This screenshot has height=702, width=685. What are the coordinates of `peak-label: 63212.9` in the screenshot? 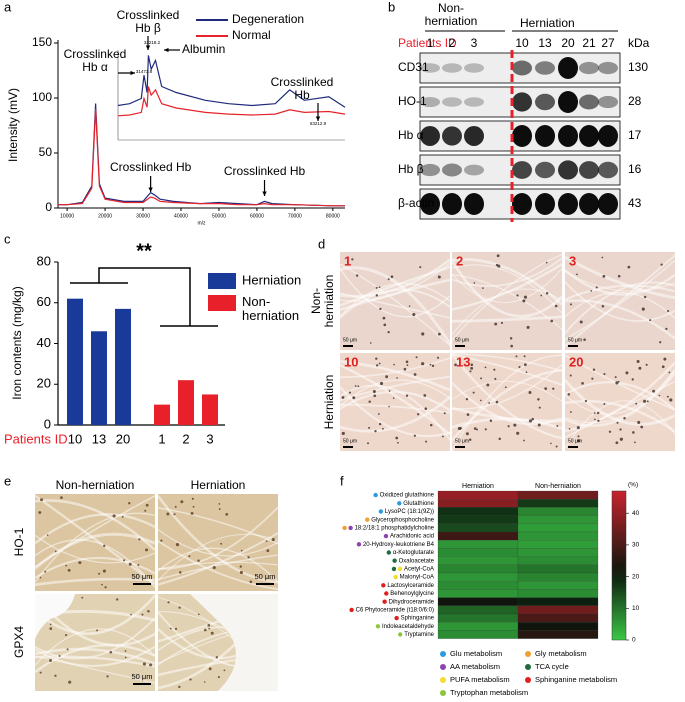 It's located at (318, 123).